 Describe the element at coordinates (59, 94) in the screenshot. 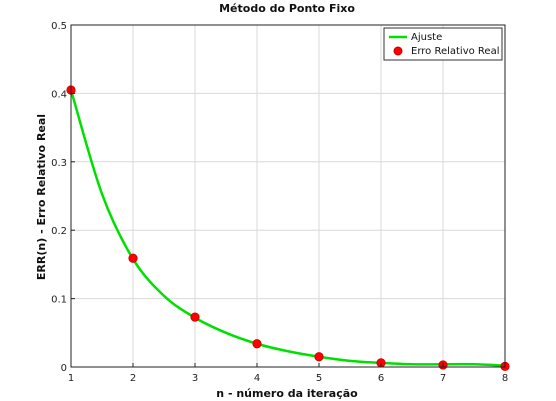

I see `y-tick-label: 0.4` at that location.